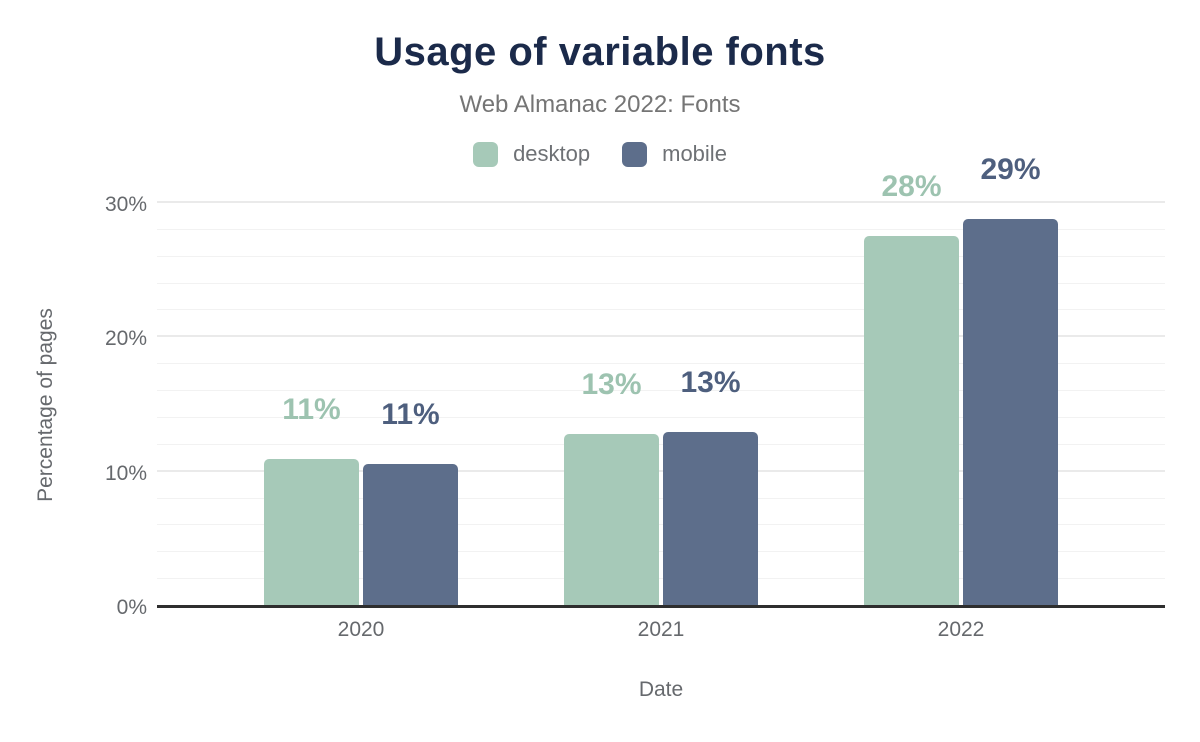  What do you see at coordinates (661, 689) in the screenshot?
I see `x-axis-title: Date` at bounding box center [661, 689].